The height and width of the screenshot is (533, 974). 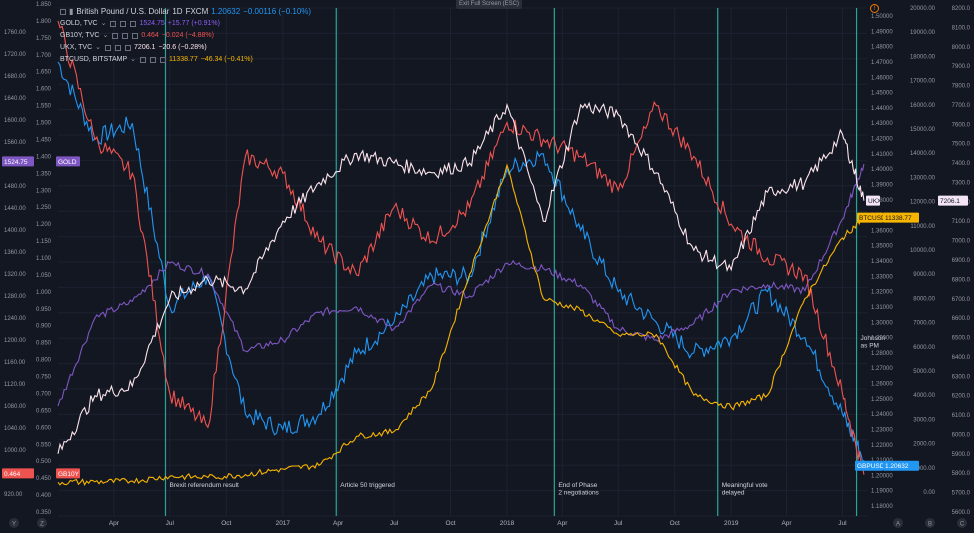 What do you see at coordinates (69, 474) in the screenshot?
I see `price-tag-series-label: GB10Y` at bounding box center [69, 474].